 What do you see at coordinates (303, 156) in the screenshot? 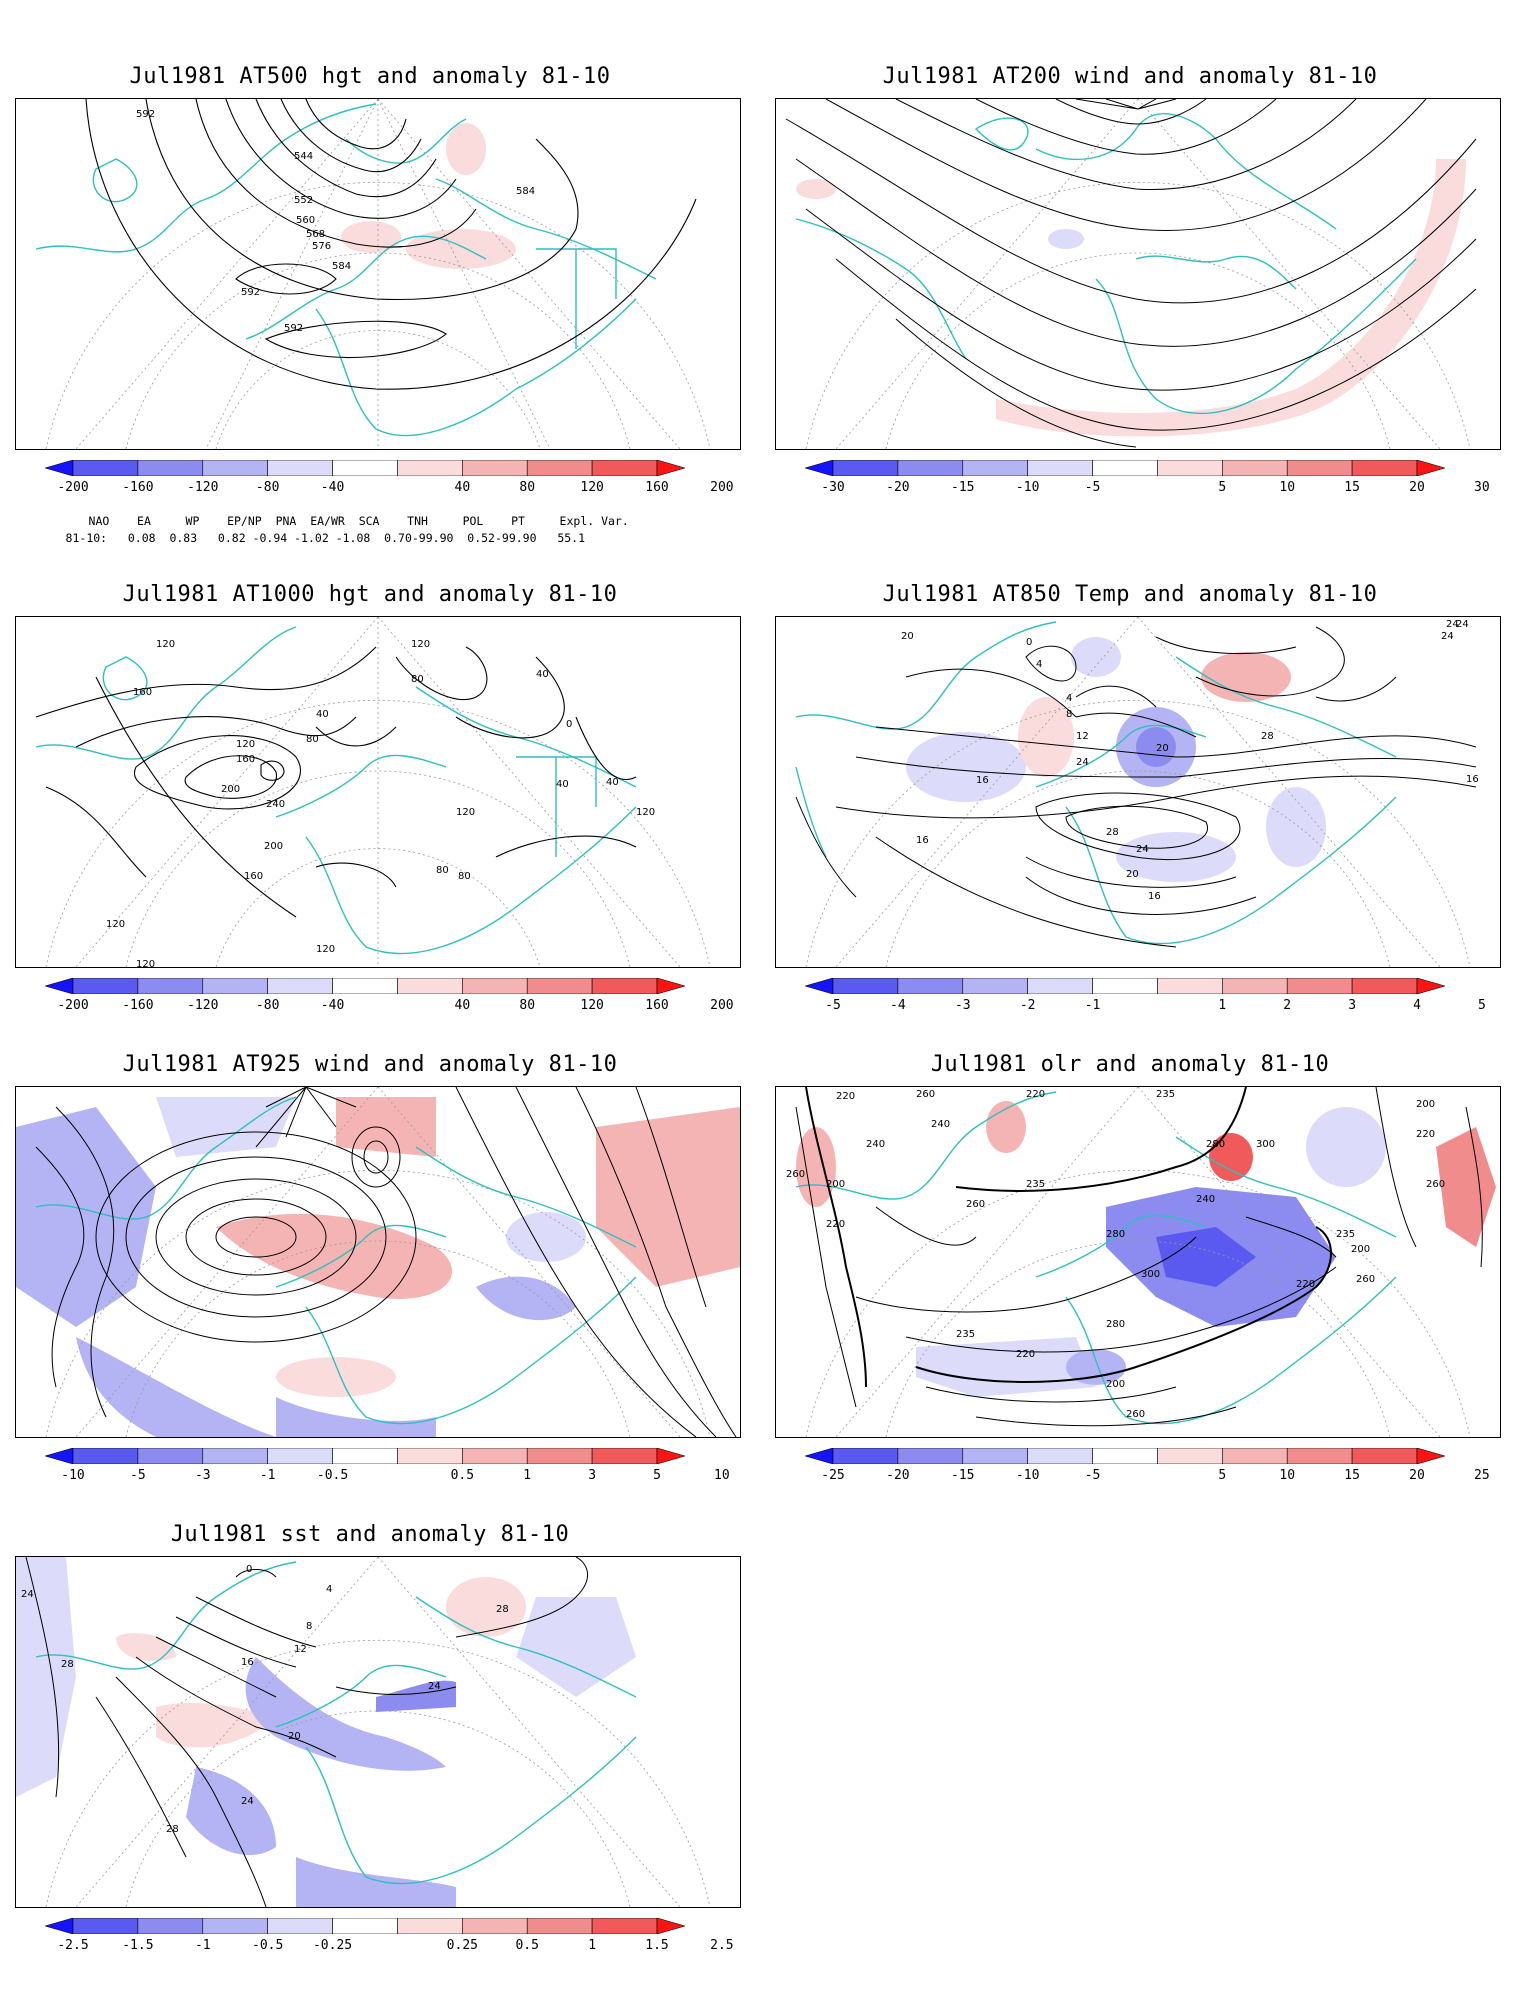
I see `svg-text: 544` at bounding box center [303, 156].